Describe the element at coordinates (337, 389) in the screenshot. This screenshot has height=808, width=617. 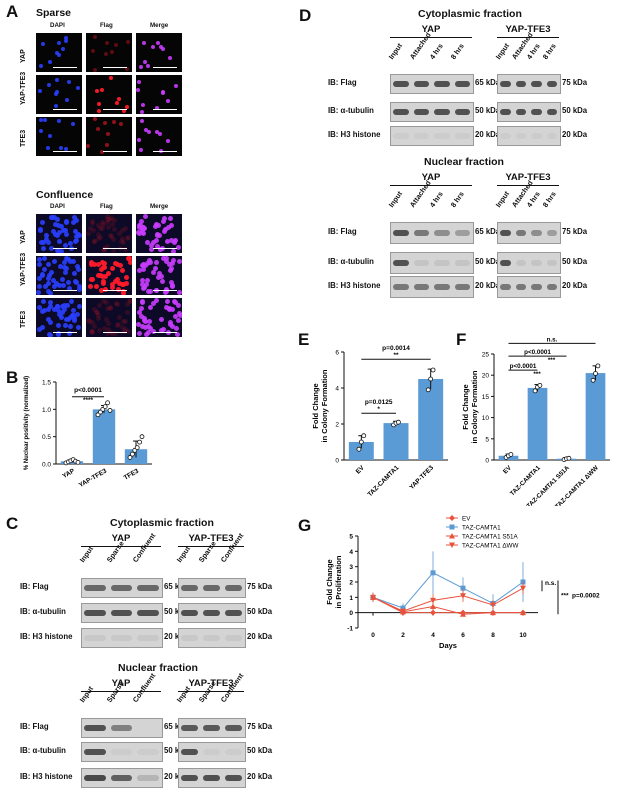
I see `y-tick-label: 4` at that location.